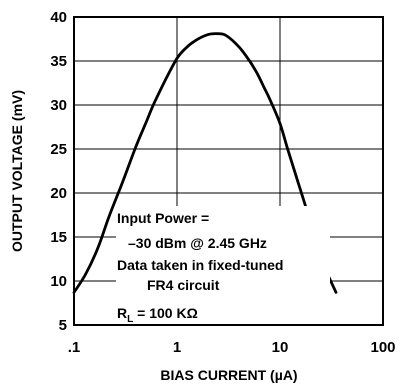  Describe the element at coordinates (177, 347) in the screenshot. I see `x-tick-label-1: 1` at that location.